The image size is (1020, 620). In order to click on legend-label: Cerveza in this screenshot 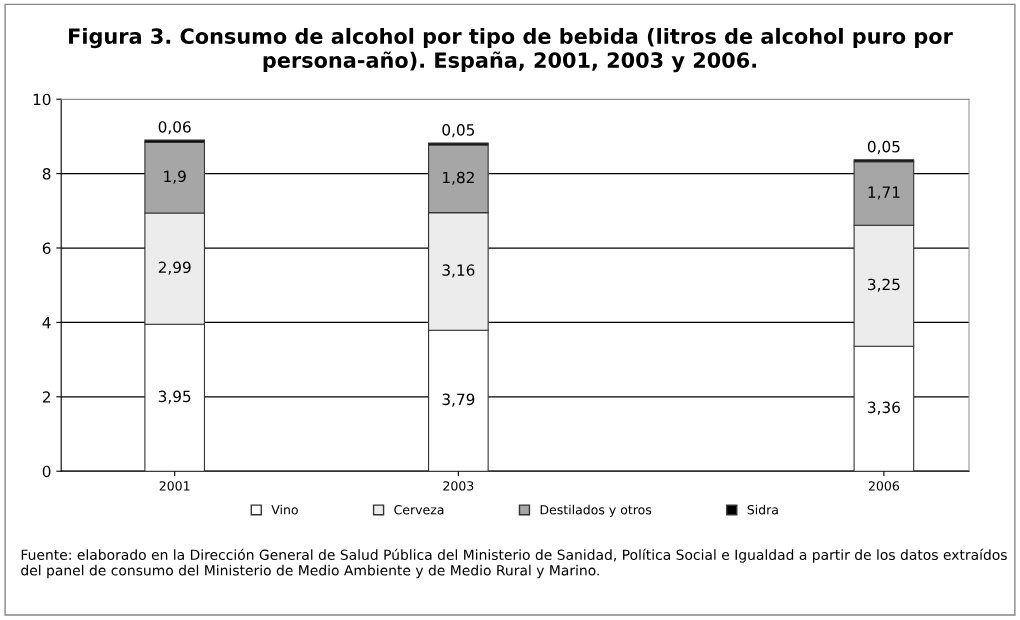, I will do `click(419, 509)`.